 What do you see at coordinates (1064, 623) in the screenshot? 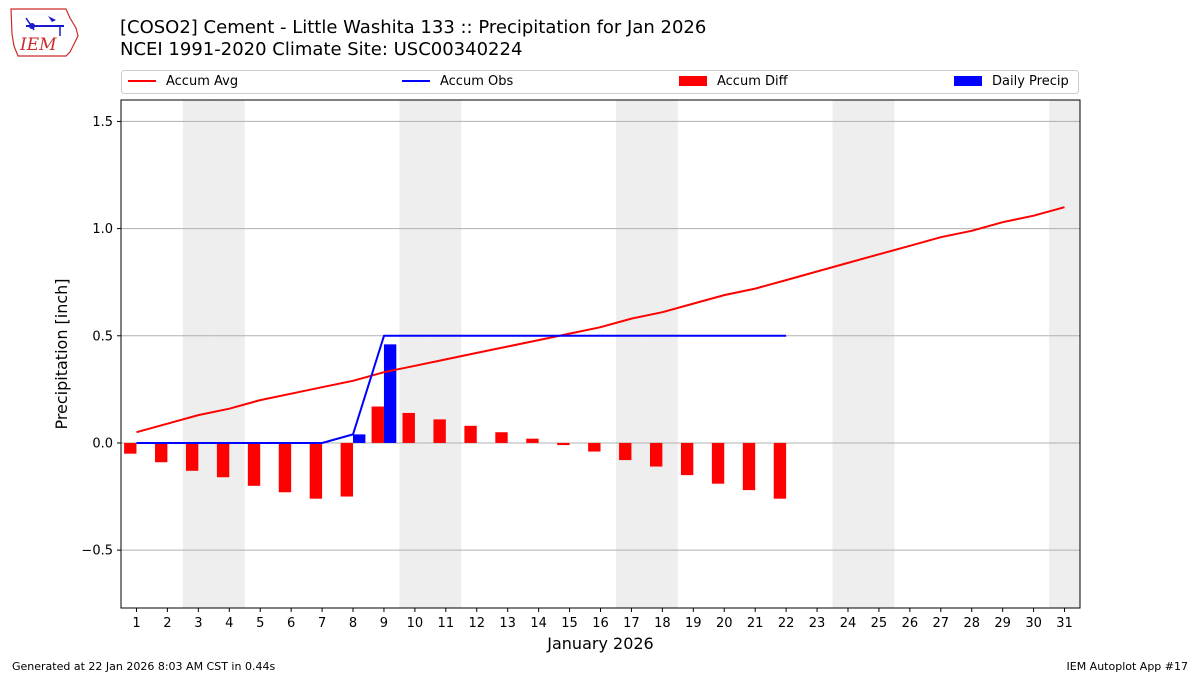
I see `x-tick-label: 31` at bounding box center [1064, 623].